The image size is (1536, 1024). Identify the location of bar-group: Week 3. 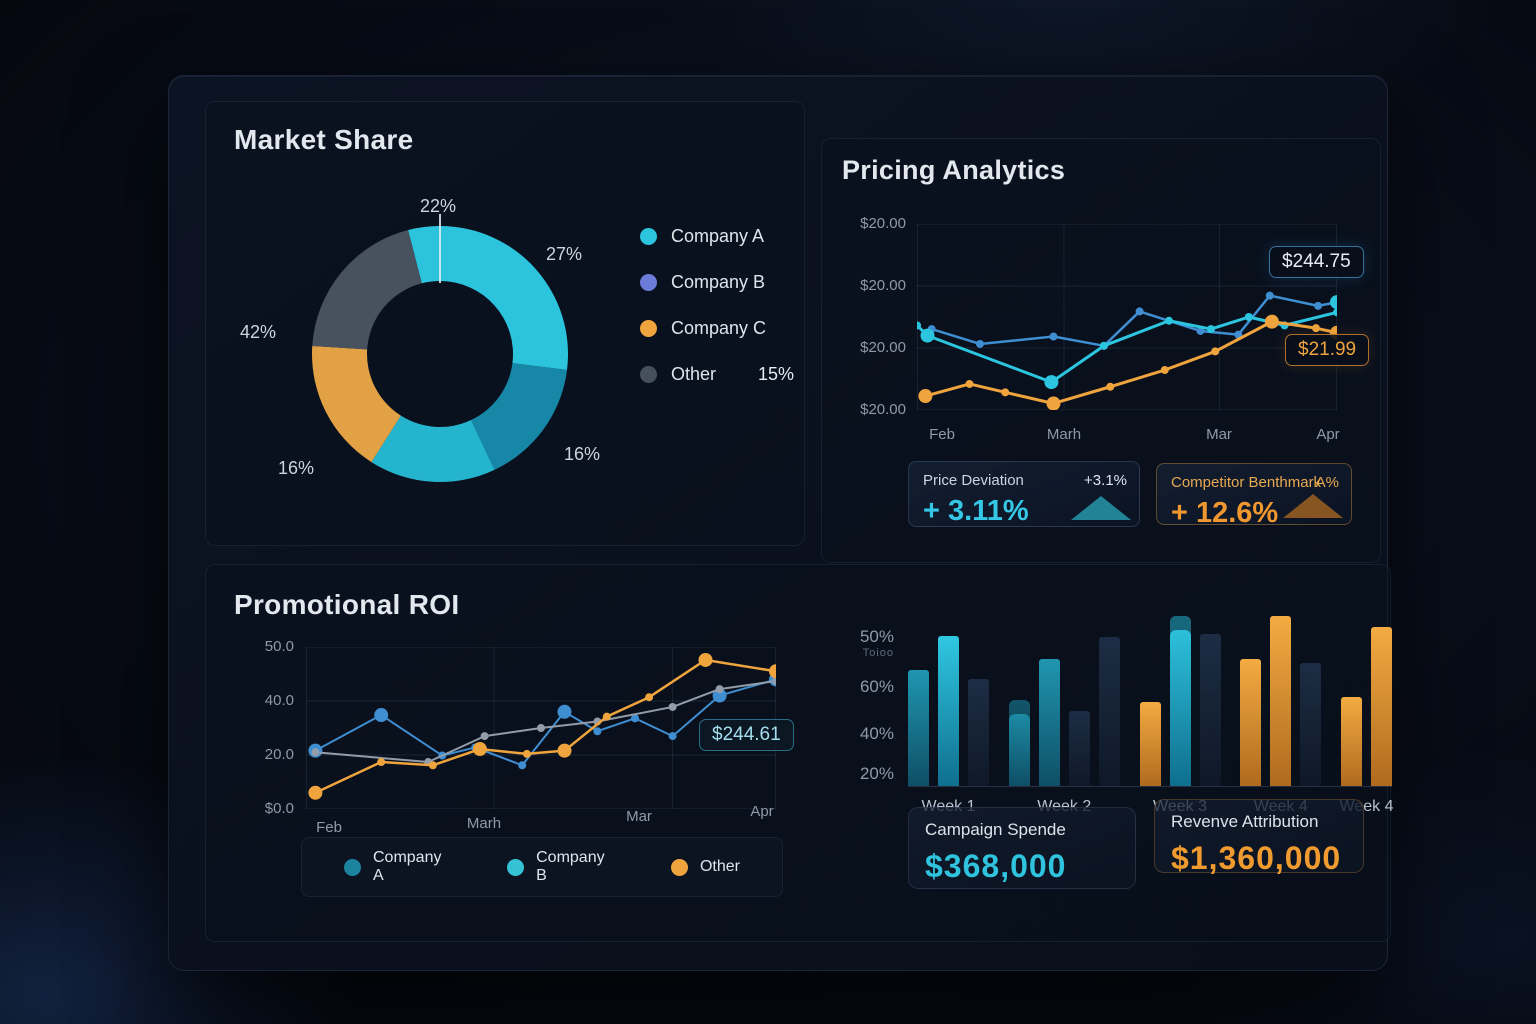
(1180, 711).